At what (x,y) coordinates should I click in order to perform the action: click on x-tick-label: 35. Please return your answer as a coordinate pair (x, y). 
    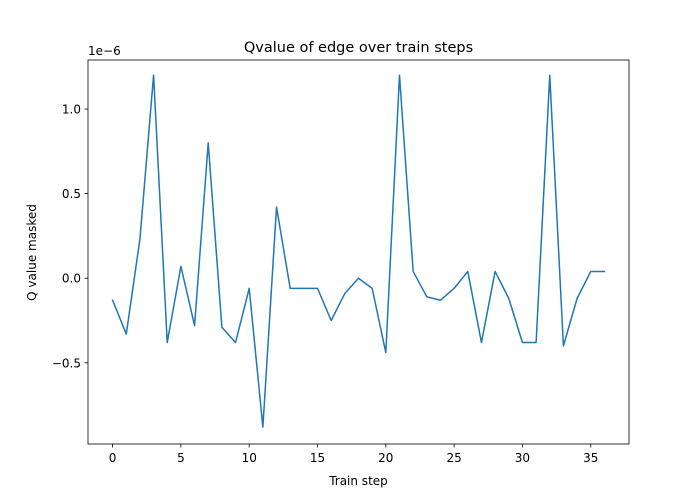
    Looking at the image, I should click on (590, 458).